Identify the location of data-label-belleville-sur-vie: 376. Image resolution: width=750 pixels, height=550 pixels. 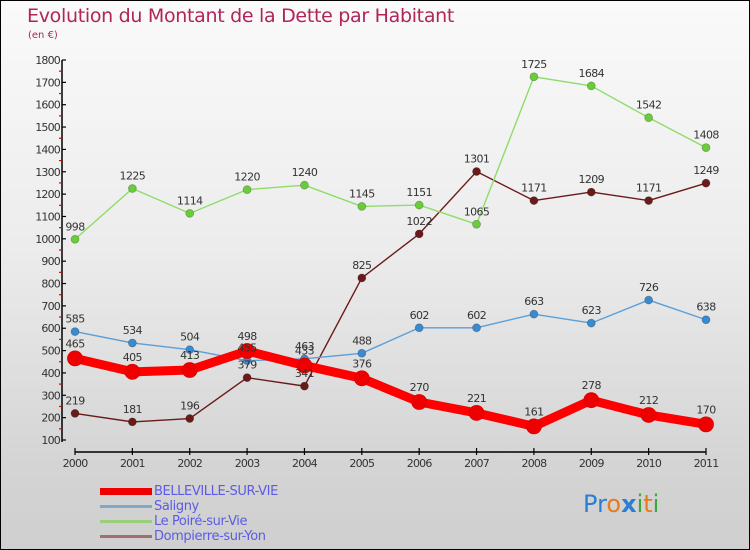
(362, 363).